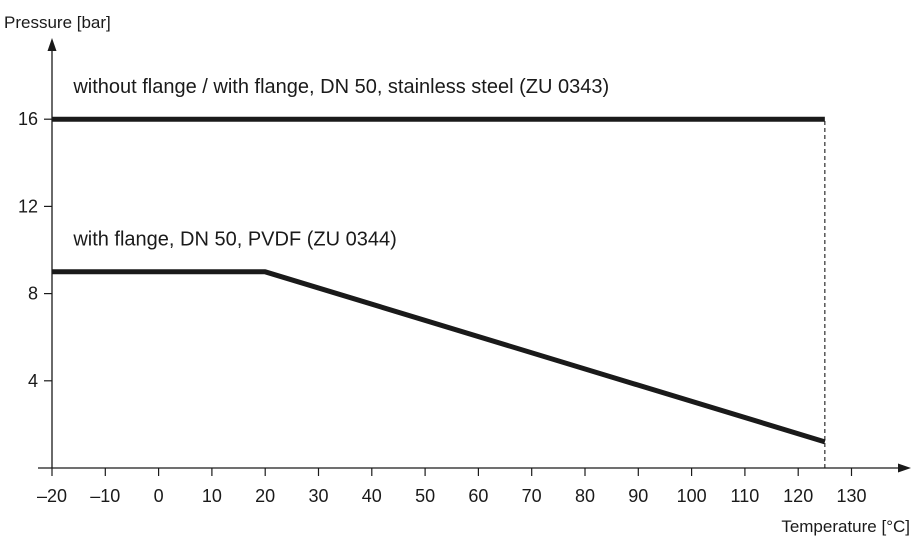 The image size is (913, 541). I want to click on x-tick-label: 70, so click(532, 496).